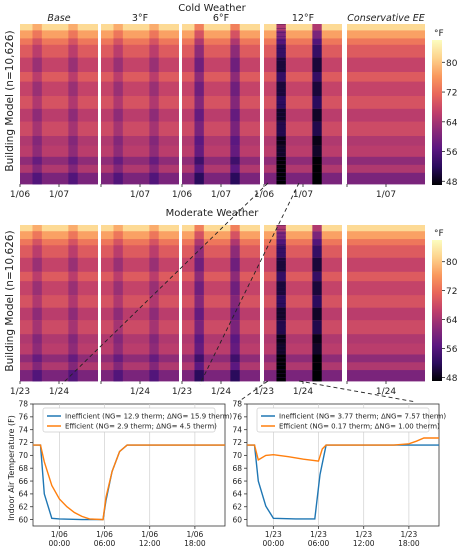  I want to click on x-tick-label: 1/06, so click(59, 534).